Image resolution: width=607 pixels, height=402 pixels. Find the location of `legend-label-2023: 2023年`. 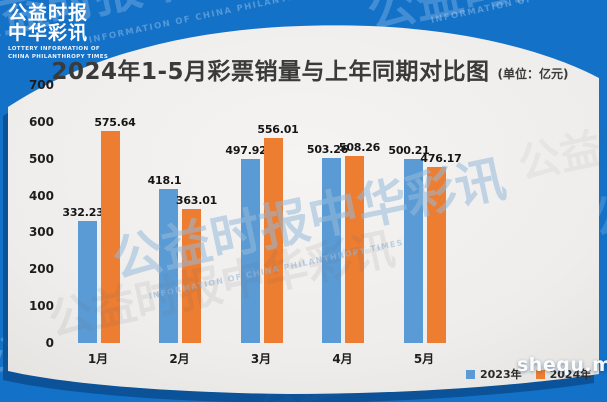

legend-label-2023: 2023年 is located at coordinates (501, 374).